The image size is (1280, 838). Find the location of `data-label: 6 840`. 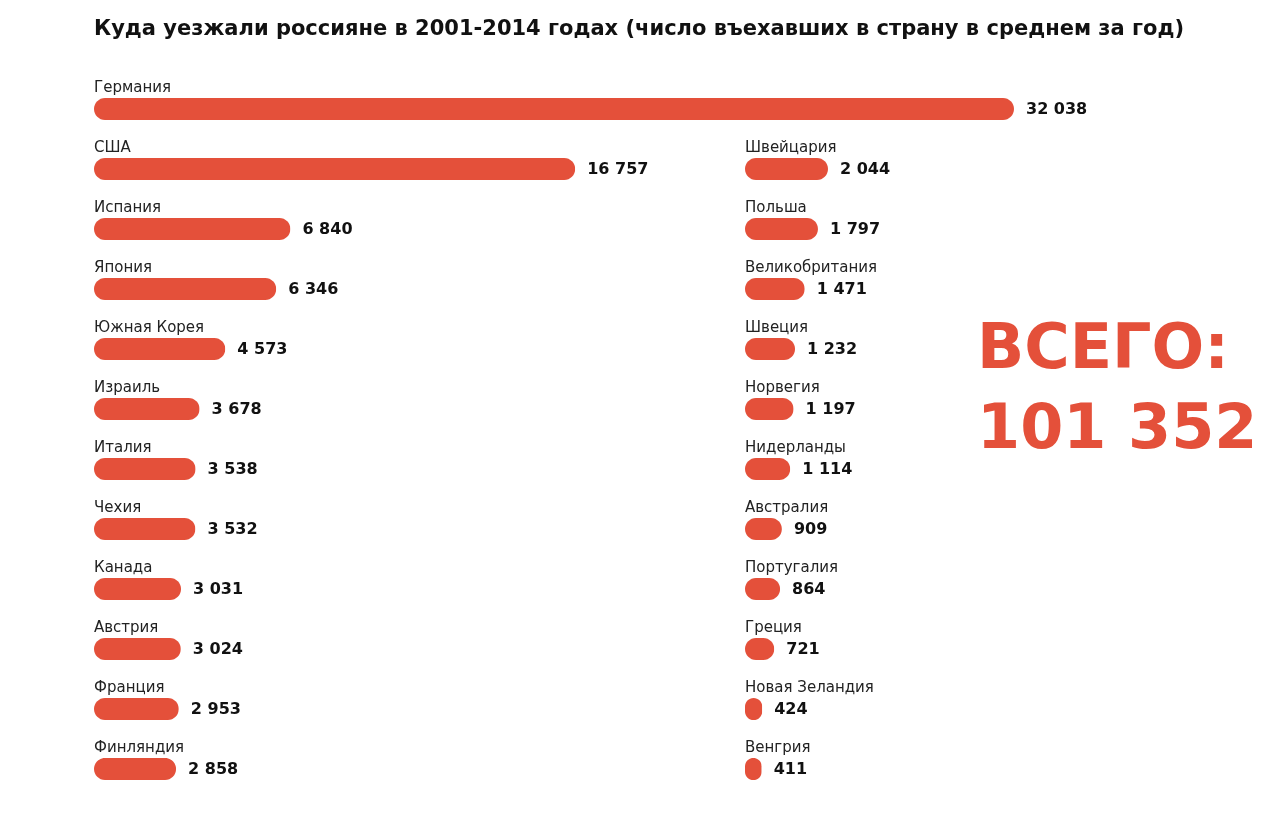

data-label: 6 840 is located at coordinates (327, 228).